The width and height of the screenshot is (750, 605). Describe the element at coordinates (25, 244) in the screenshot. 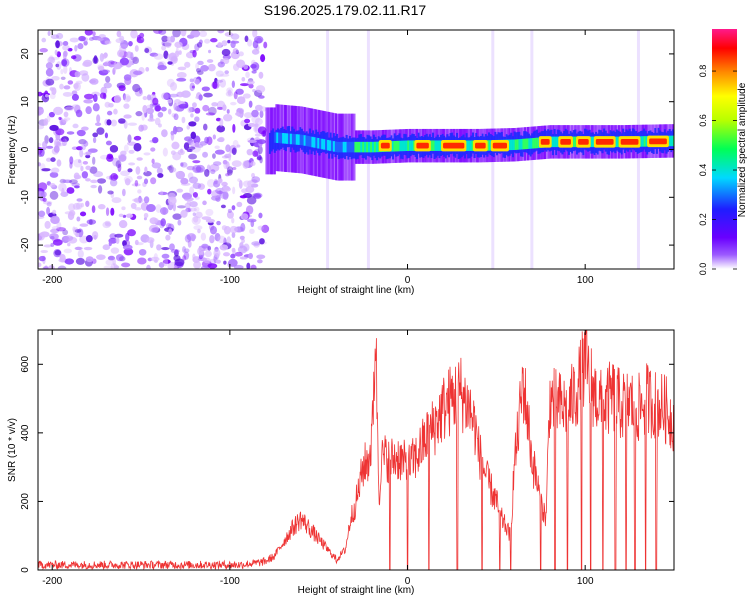

I see `spectrogram-y-tick-label: -20` at that location.